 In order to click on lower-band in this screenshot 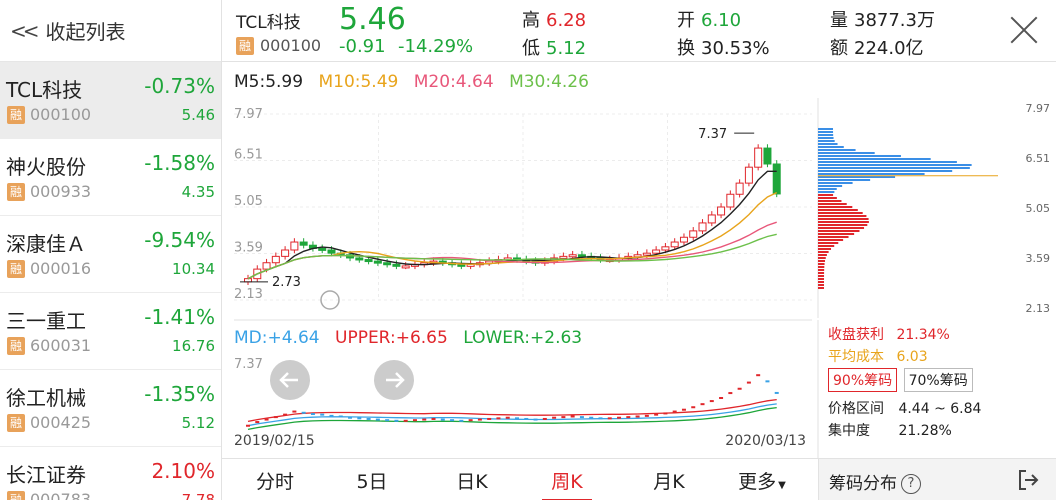, I will do `click(512, 418)`.